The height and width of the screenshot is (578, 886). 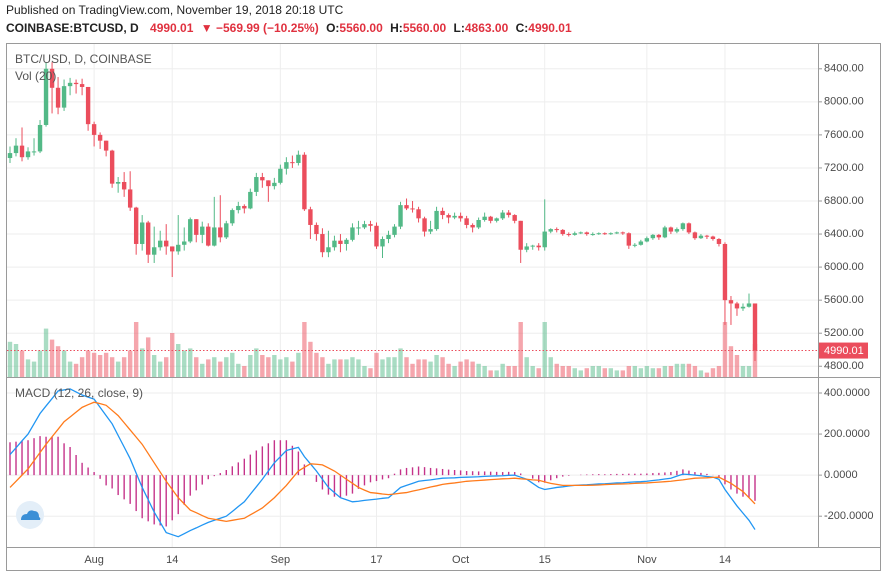 What do you see at coordinates (844, 366) in the screenshot?
I see `y-tick-label: 4800.00` at bounding box center [844, 366].